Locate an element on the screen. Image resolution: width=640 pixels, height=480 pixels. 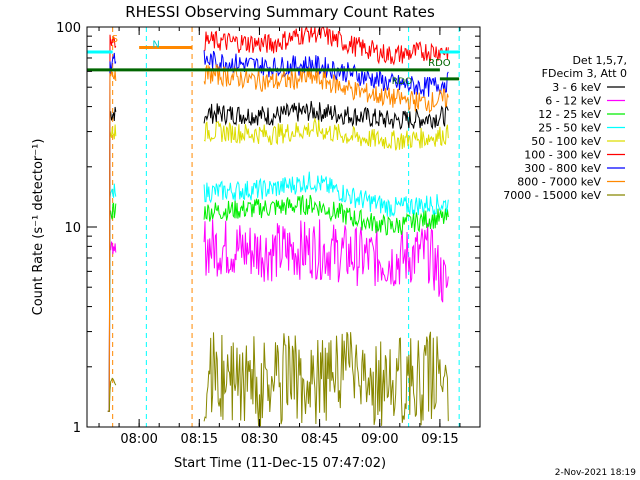
x-tick-label-2: 08:30 is located at coordinates (259, 439).